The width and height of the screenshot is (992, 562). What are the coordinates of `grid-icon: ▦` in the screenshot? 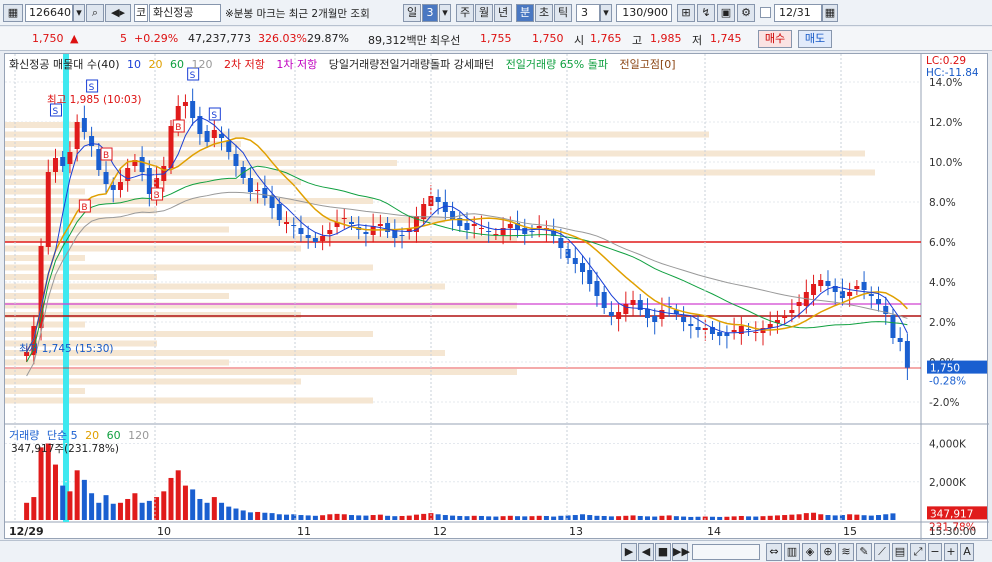 It's located at (13, 13).